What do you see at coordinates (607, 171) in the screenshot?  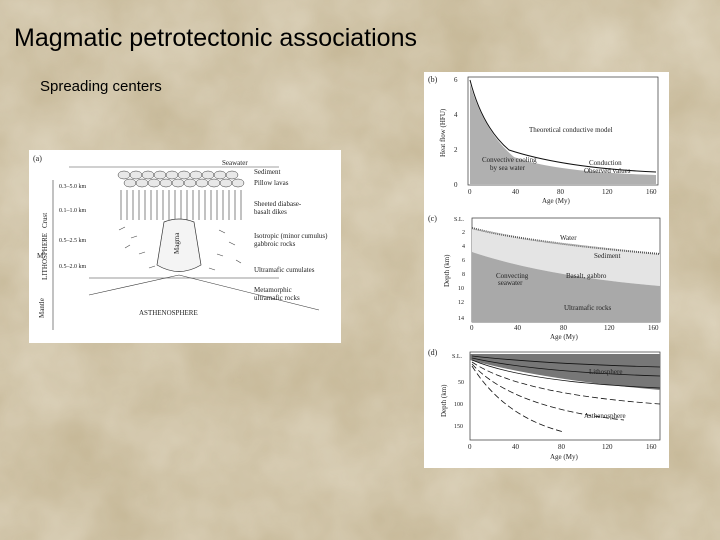 I see `label-observed: Observed values` at bounding box center [607, 171].